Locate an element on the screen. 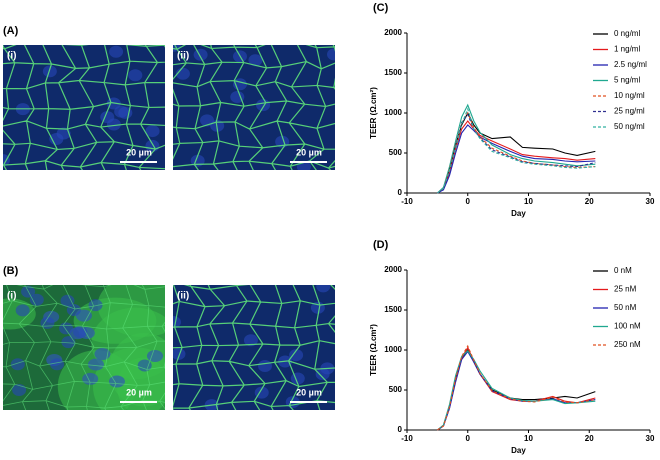  panel-label: (C) is located at coordinates (381, 8).